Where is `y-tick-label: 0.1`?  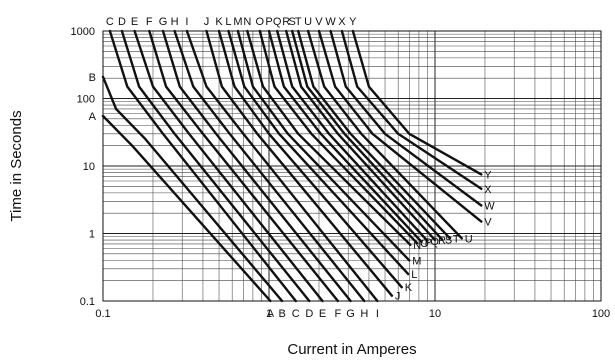
y-tick-label: 0.1 is located at coordinates (87, 302).